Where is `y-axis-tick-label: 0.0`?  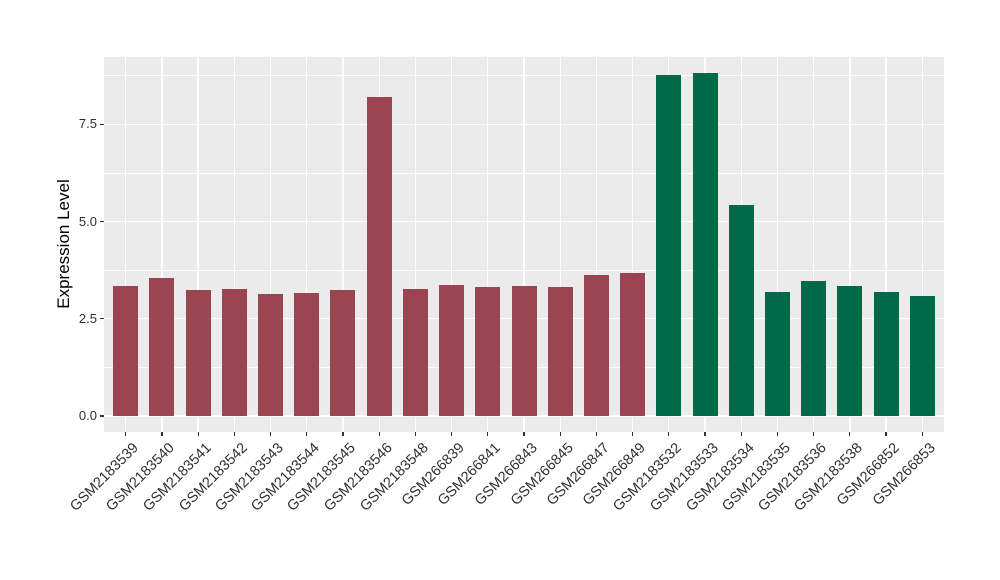 y-axis-tick-label: 0.0 is located at coordinates (87, 415).